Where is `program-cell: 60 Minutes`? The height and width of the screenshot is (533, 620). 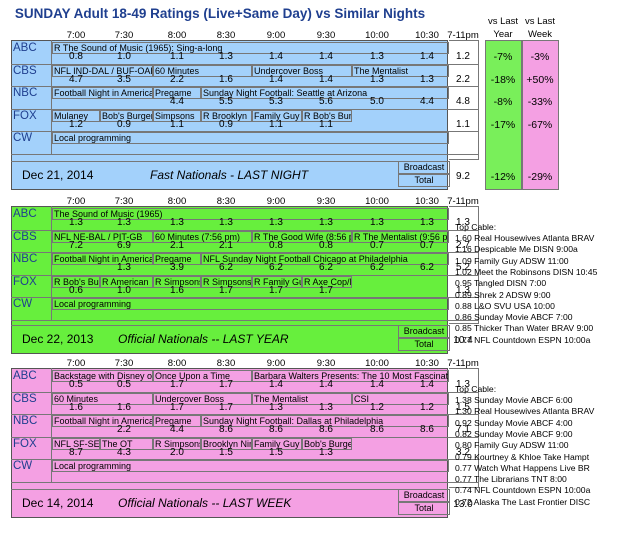
program-cell: 60 Minutes is located at coordinates (202, 70).